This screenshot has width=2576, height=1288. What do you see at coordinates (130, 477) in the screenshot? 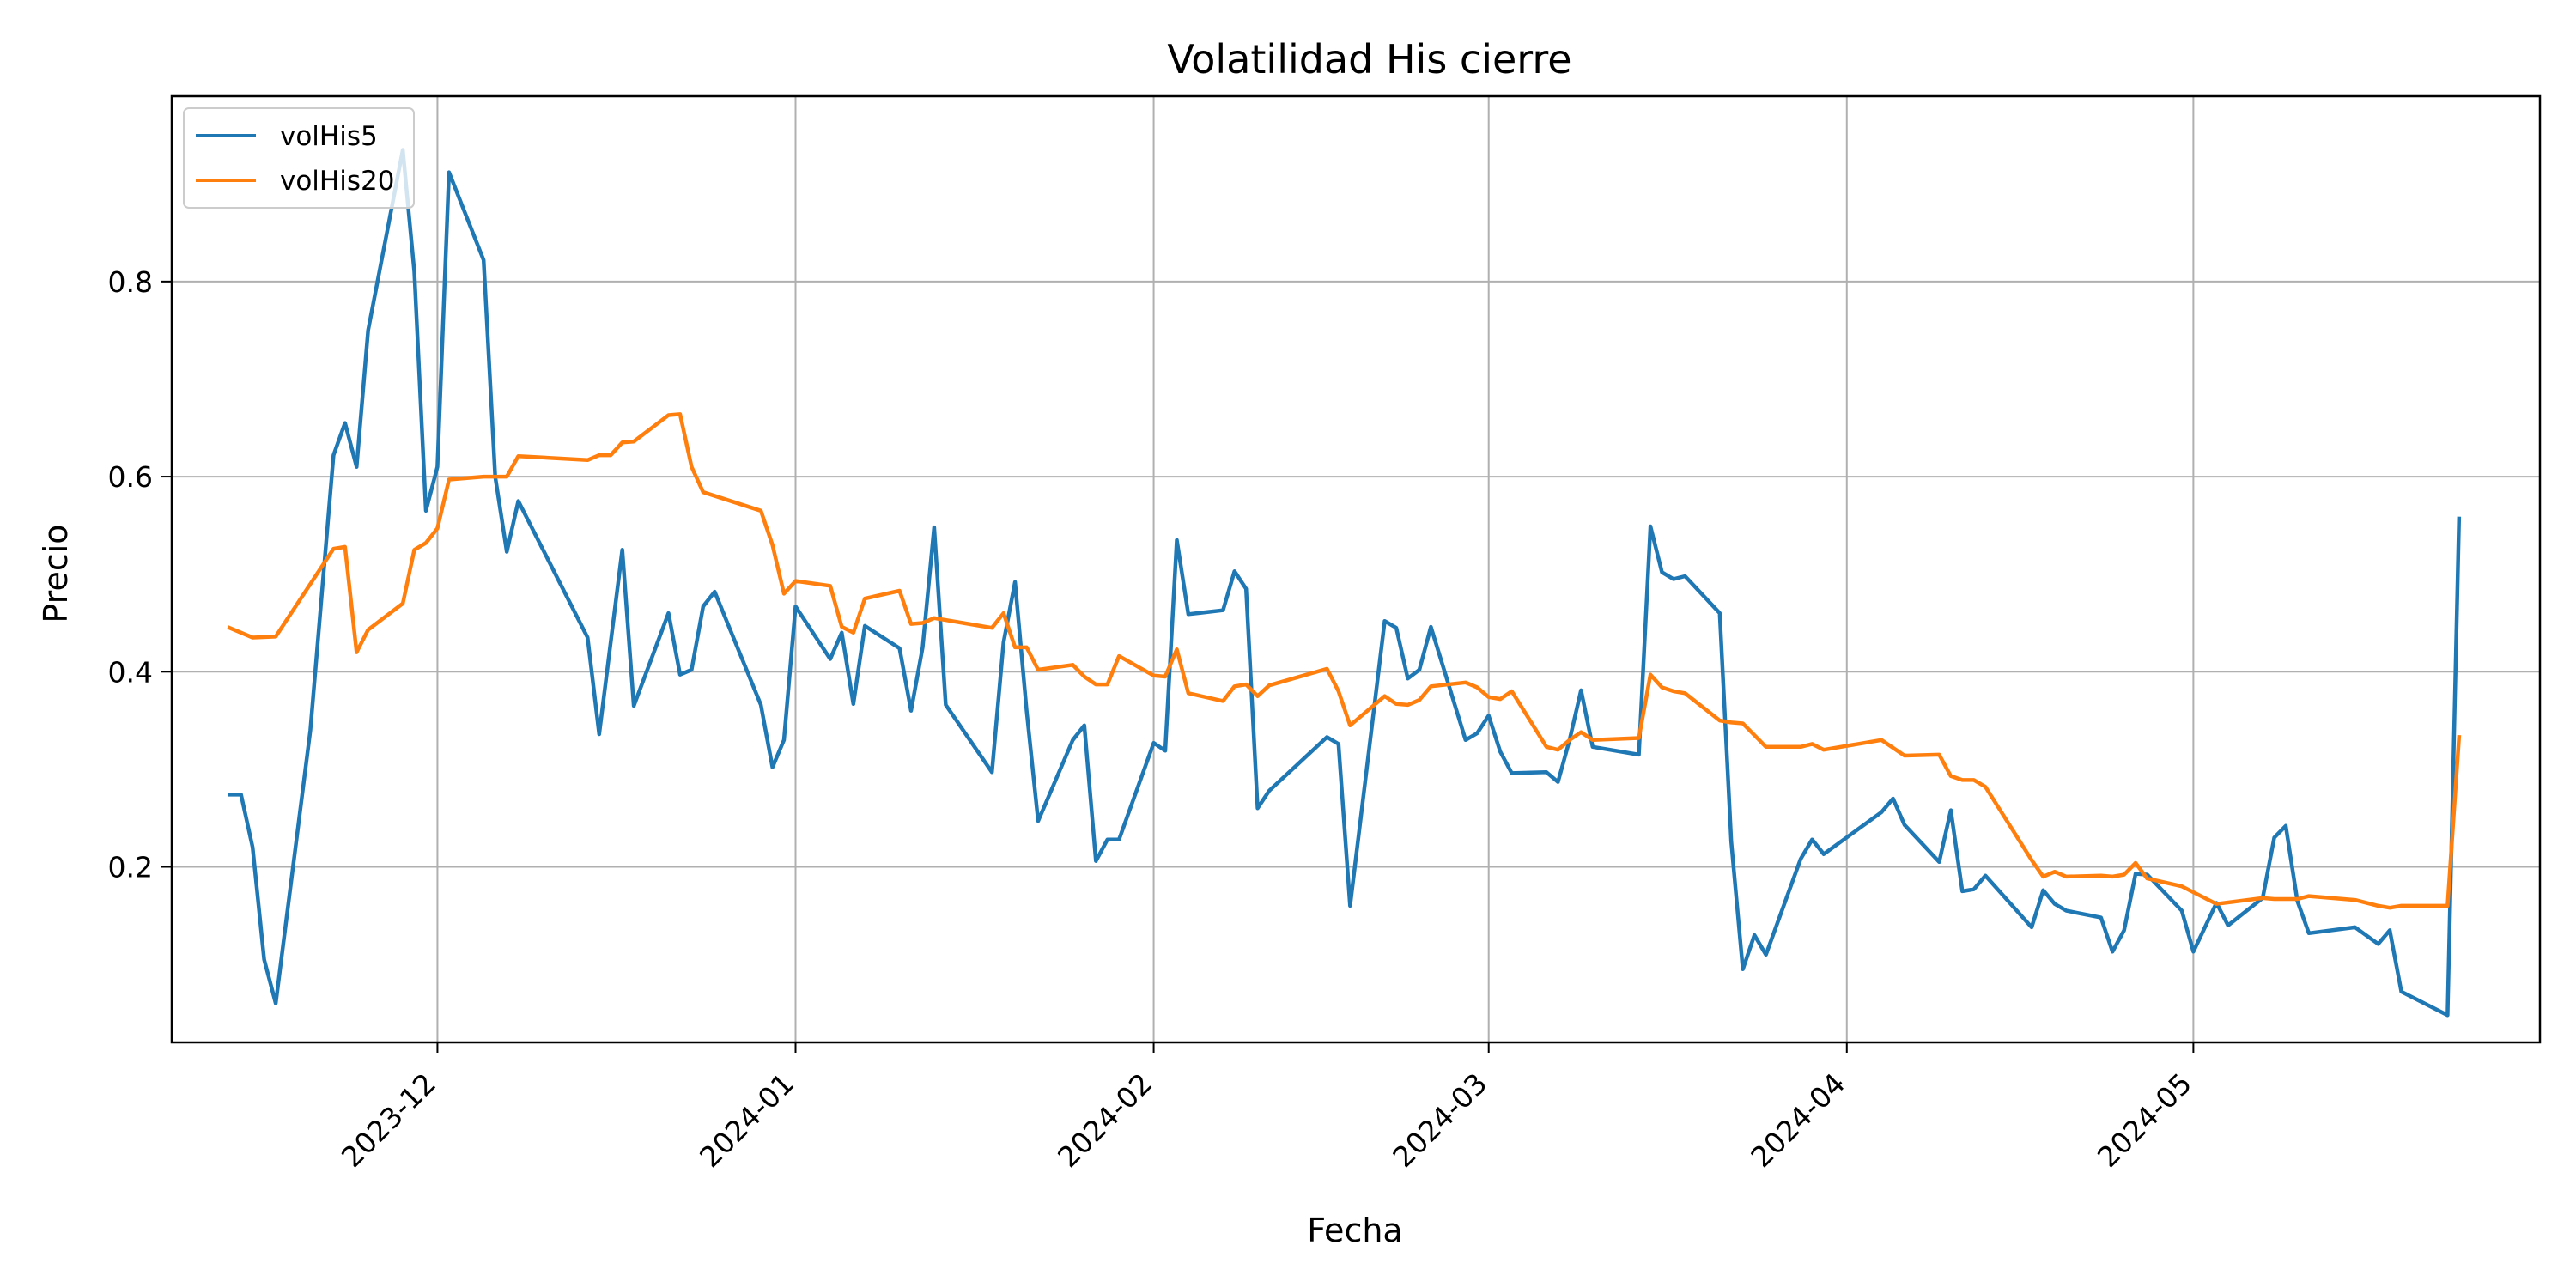
I see `y-tick-label: 0.6` at bounding box center [130, 477].